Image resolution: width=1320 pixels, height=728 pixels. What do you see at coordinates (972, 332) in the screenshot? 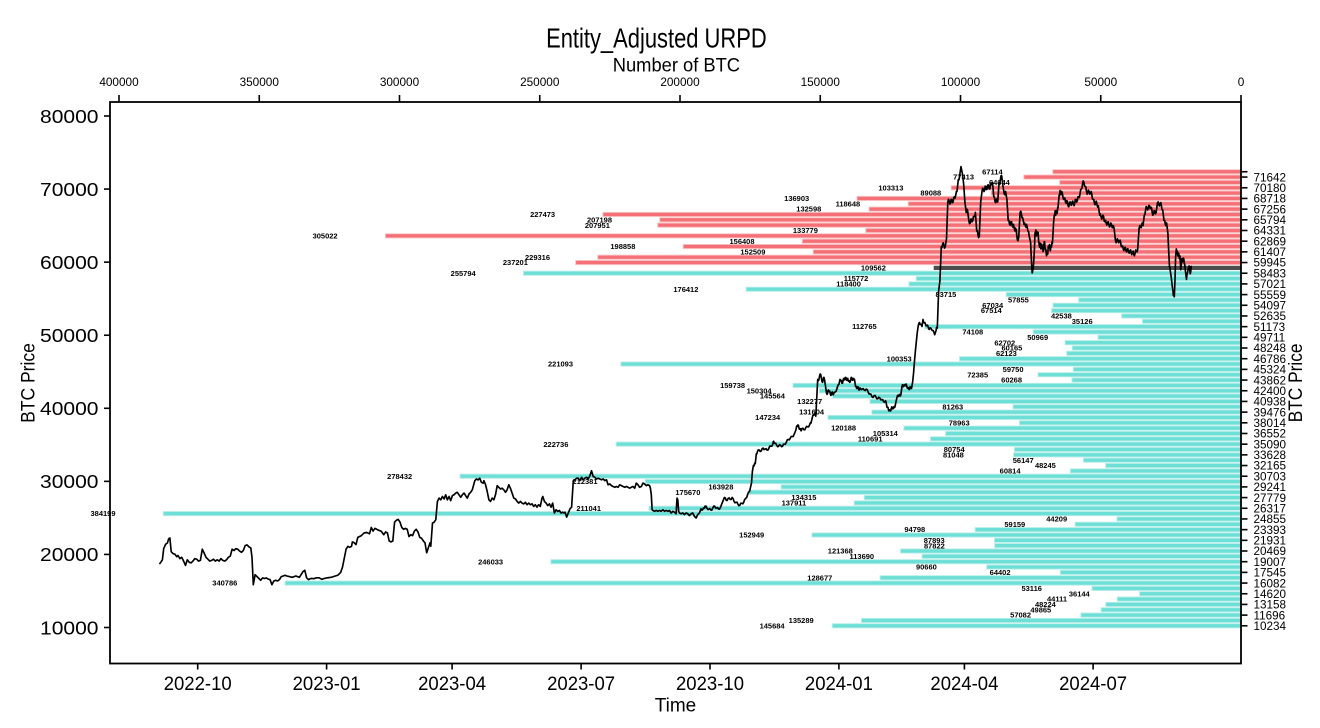
I see `svg-text: 74108` at bounding box center [972, 332].